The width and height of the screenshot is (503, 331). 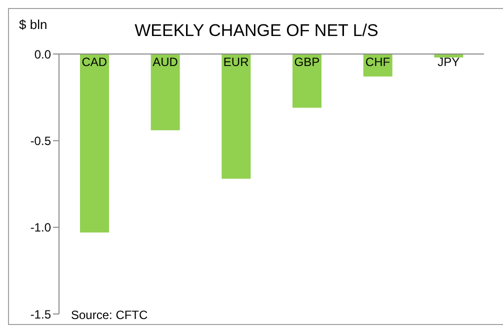 I want to click on x-tick-label: JPY, so click(x=449, y=62).